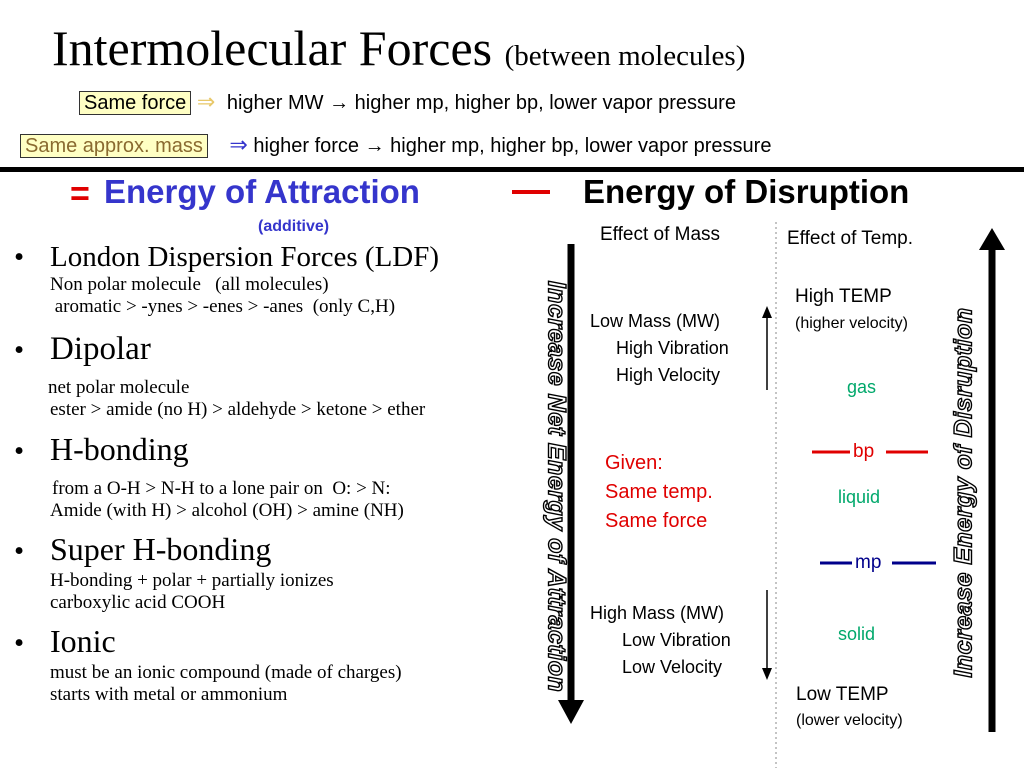  I want to click on energy-disruption: Energy of Disruption, so click(746, 191).